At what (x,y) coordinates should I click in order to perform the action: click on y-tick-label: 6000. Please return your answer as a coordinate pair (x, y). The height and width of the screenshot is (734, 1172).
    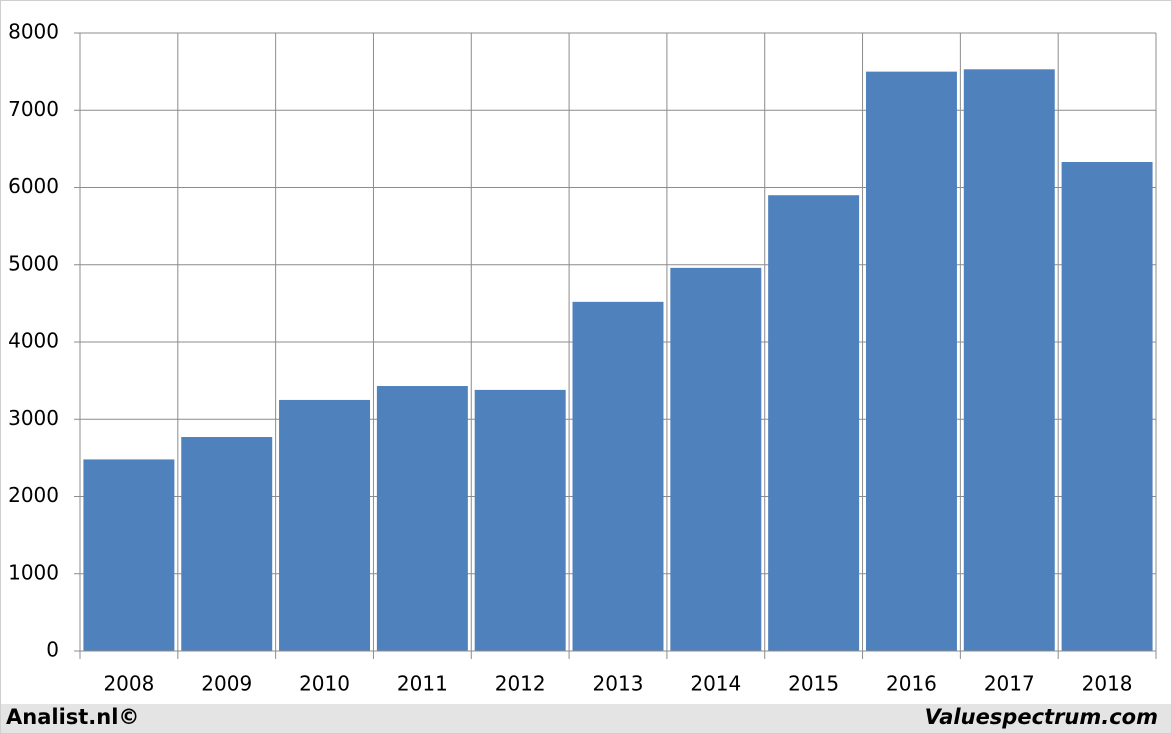
    Looking at the image, I should click on (33, 186).